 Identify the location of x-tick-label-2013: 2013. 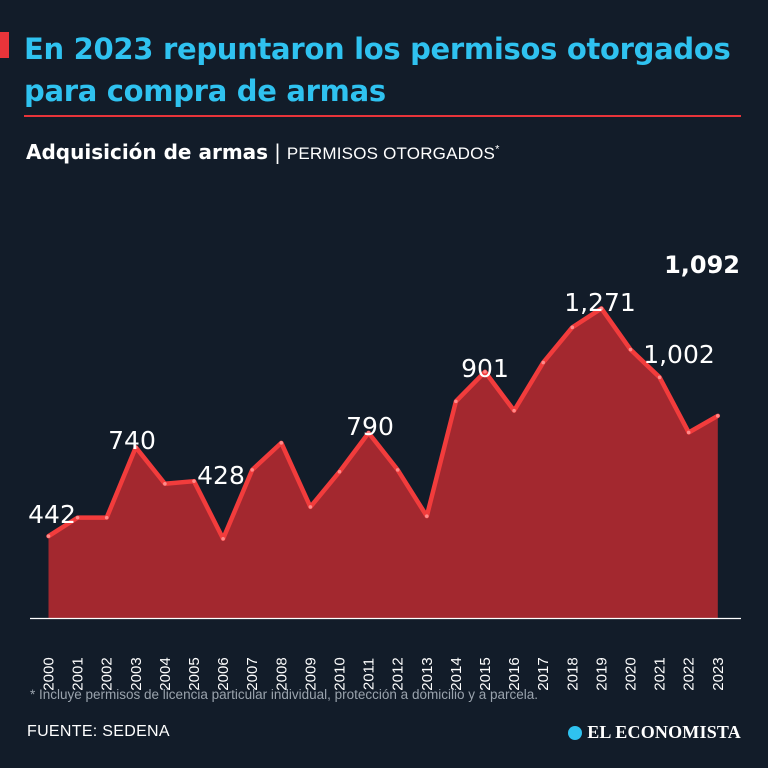
(427, 673).